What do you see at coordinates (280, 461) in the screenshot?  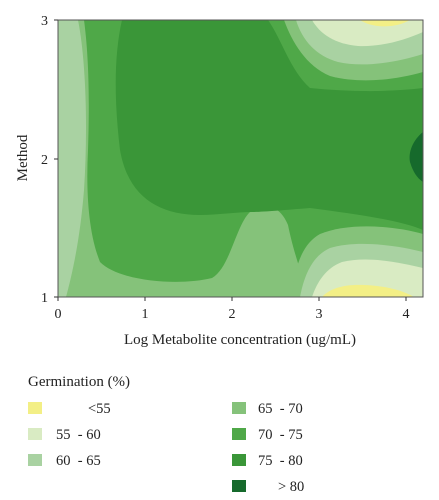 I see `legend-label-75-80: 75 - 80` at bounding box center [280, 461].